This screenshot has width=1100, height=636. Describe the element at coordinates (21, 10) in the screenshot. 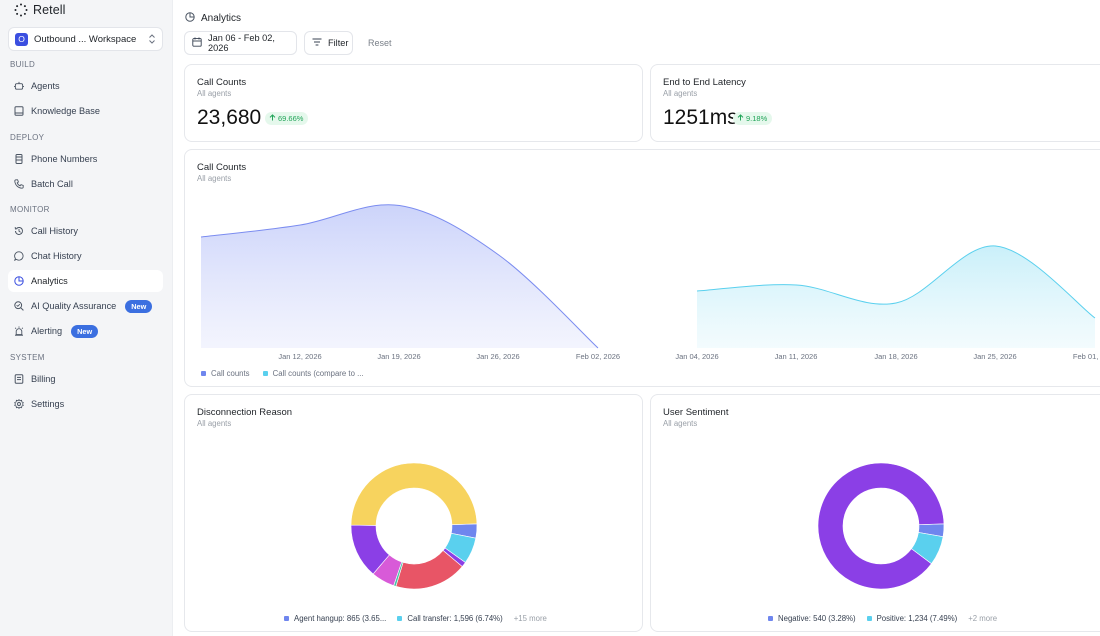

I see `retell-logo-icon` at that location.